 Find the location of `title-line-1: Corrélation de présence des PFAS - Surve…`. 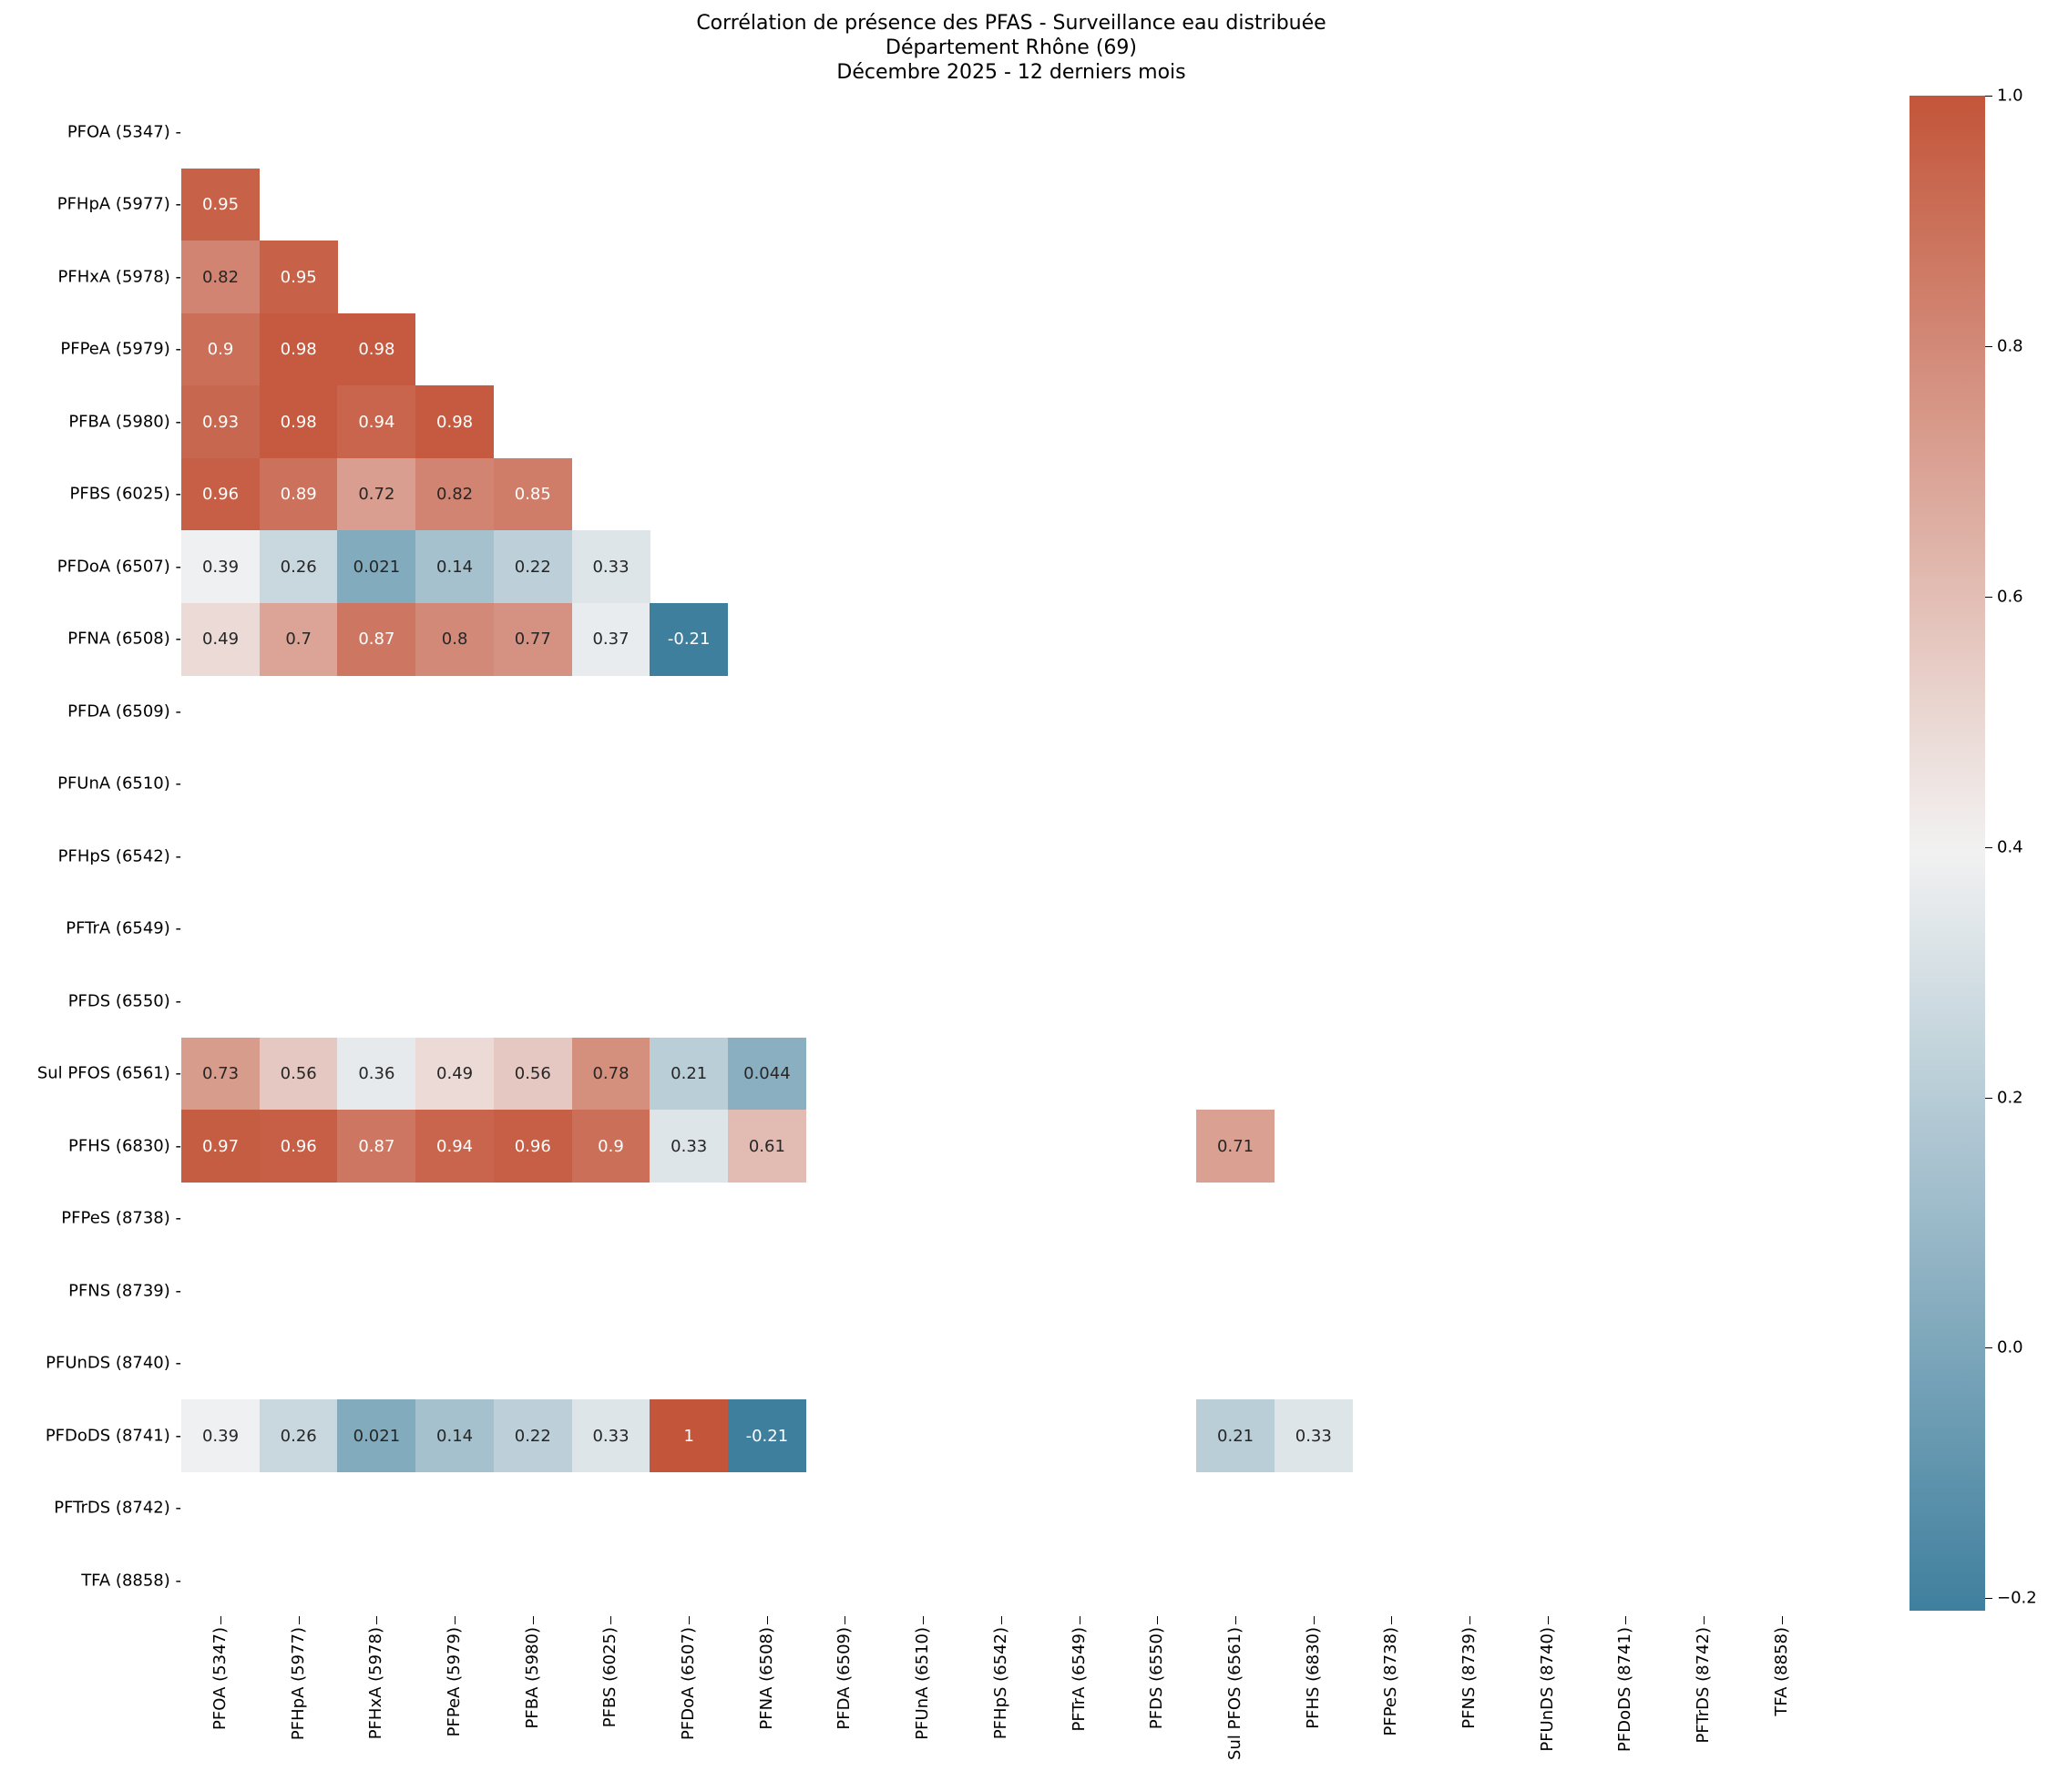

title-line-1: Corrélation de présence des PFAS - Surve… is located at coordinates (1011, 23).